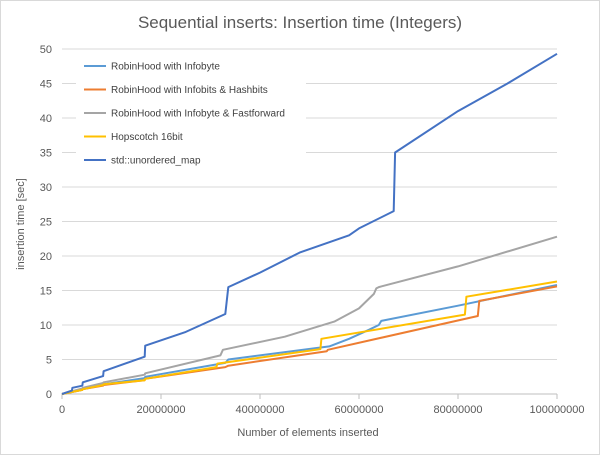 This screenshot has height=455, width=600. I want to click on y-tick-label: 0, so click(49, 395).